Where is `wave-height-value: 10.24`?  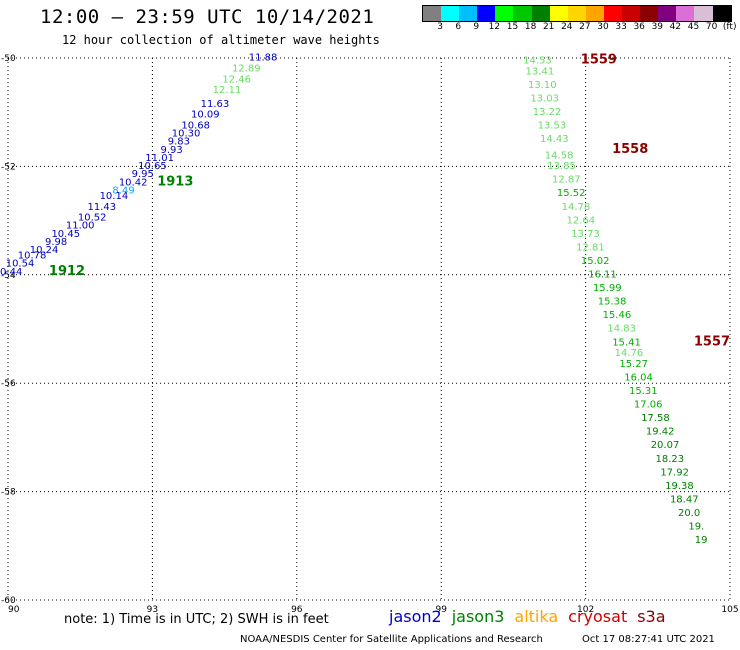 wave-height-value: 10.24 is located at coordinates (44, 250).